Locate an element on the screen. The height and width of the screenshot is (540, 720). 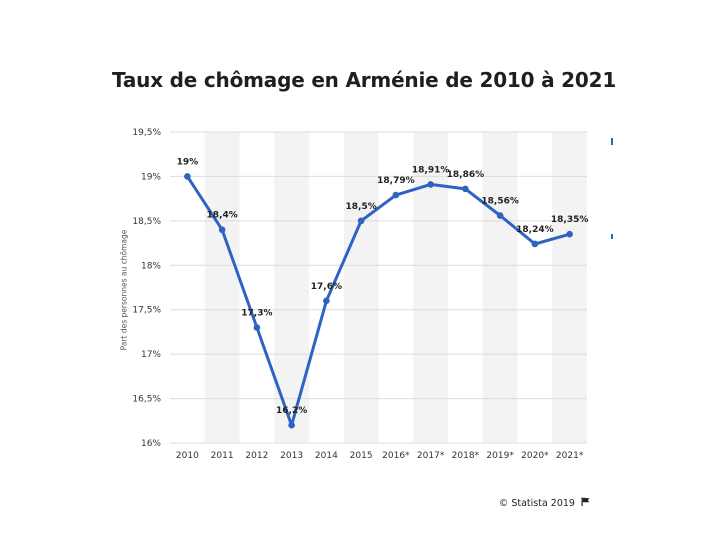
y-tick-label: 18% is located at coordinates (151, 266).